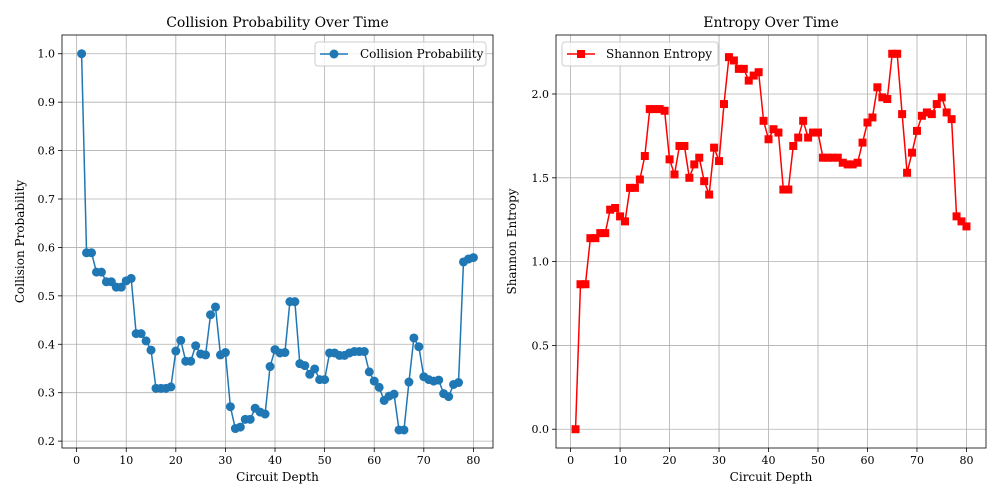  What do you see at coordinates (47, 102) in the screenshot?
I see `y-tick-label: 0.9` at bounding box center [47, 102].